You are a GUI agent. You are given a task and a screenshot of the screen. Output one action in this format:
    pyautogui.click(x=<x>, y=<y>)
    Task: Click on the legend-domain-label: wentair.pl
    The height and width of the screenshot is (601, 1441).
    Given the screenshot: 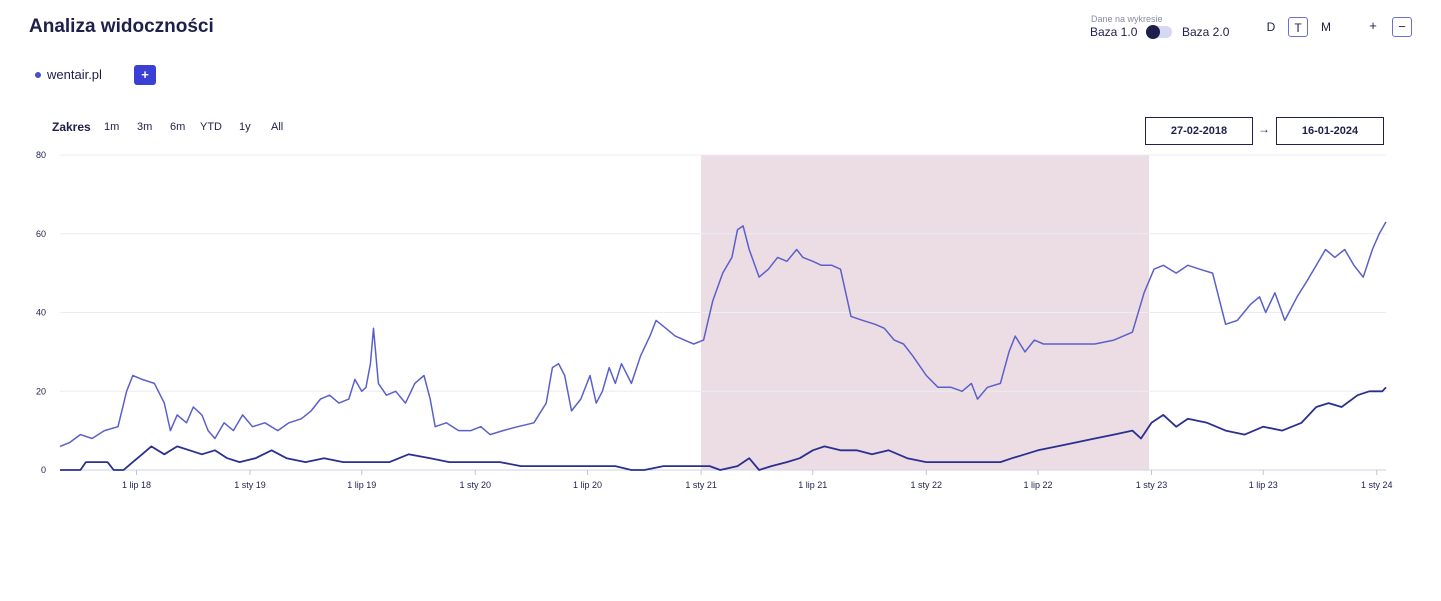 What is the action you would take?
    pyautogui.click(x=74, y=74)
    